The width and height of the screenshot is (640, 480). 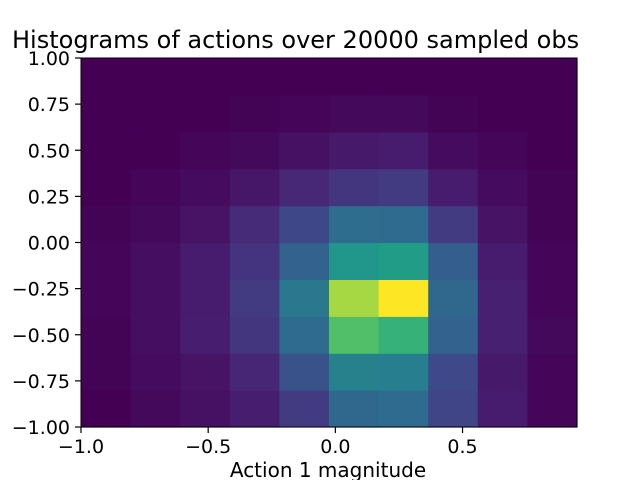 I want to click on y-tick-label: 0.50, so click(x=49, y=151).